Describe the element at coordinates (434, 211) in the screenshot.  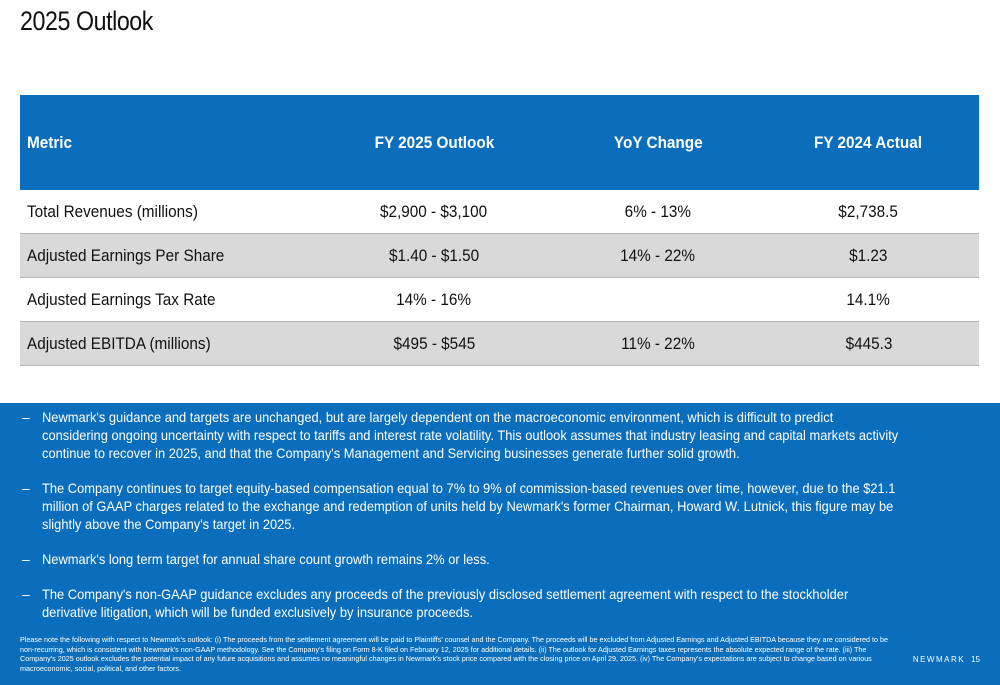
I see `cell-outlook: $2,900 - $3,100` at that location.